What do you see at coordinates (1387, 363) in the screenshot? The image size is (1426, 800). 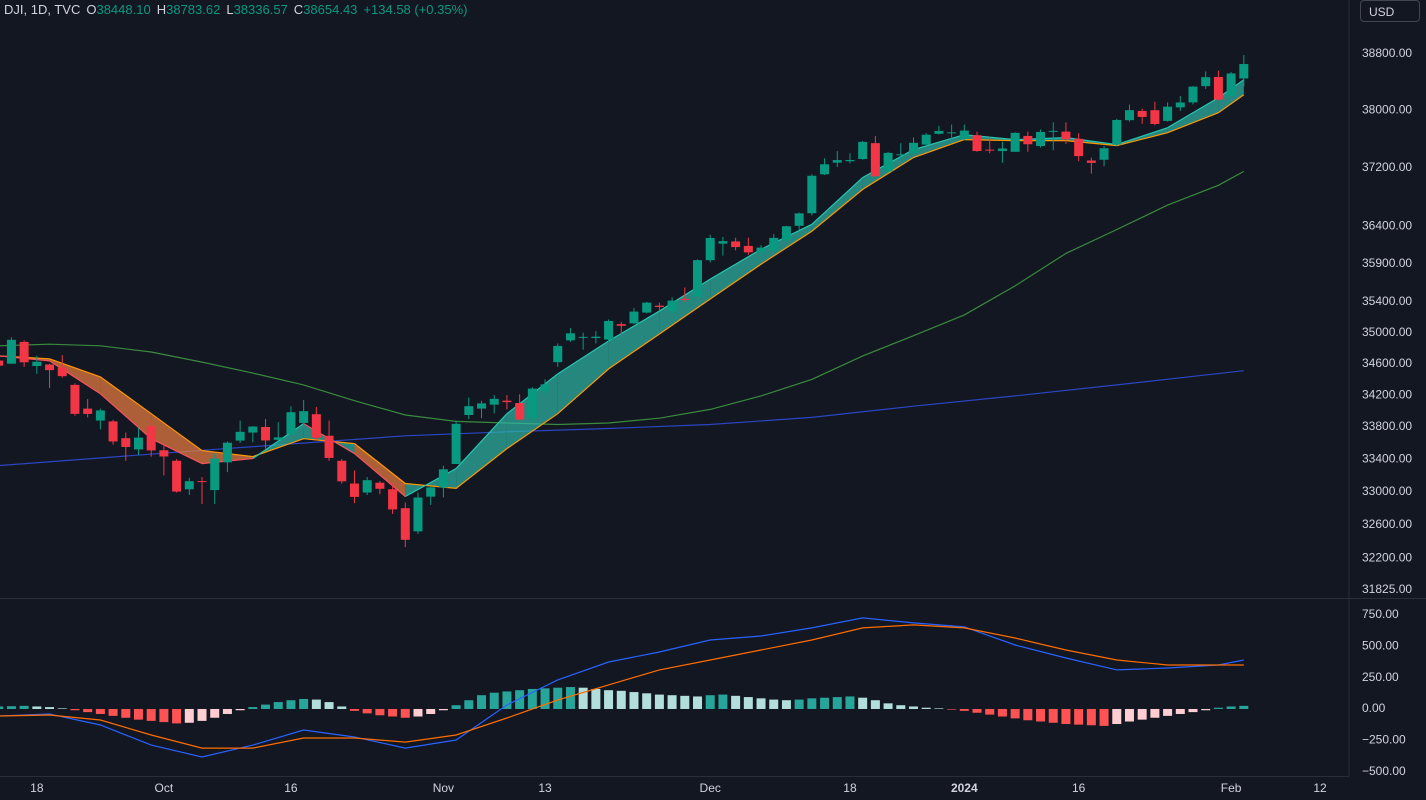 I see `y-tick-label: 34600.00` at bounding box center [1387, 363].